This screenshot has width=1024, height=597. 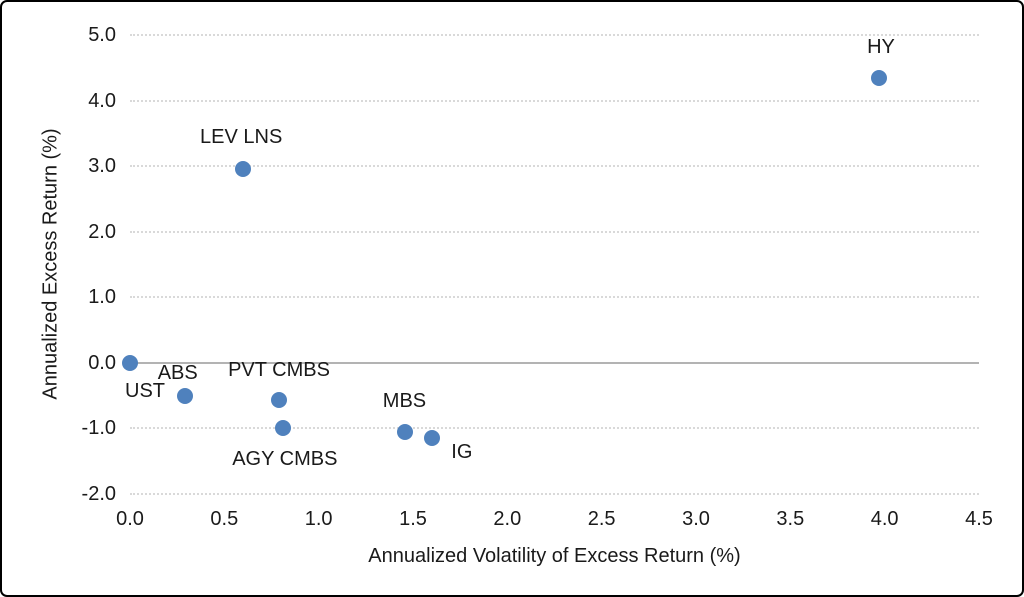 I want to click on y-tick-label: 0.0, so click(x=102, y=362).